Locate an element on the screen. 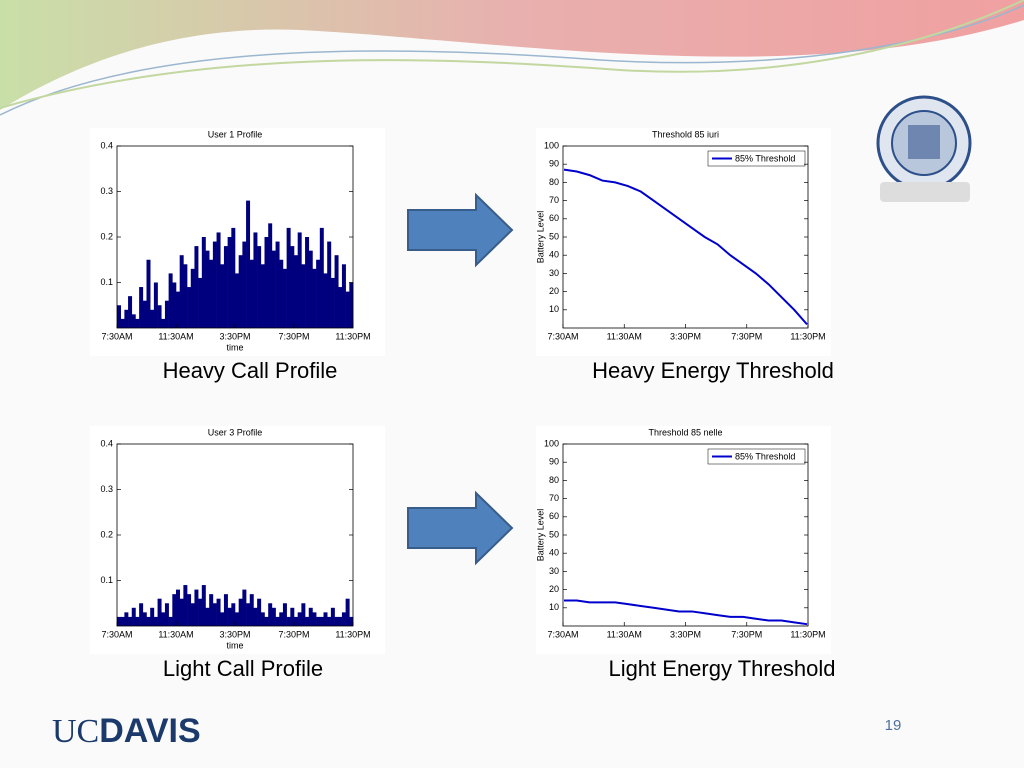 This screenshot has height=768, width=1024. wave-line is located at coordinates (512, 54).